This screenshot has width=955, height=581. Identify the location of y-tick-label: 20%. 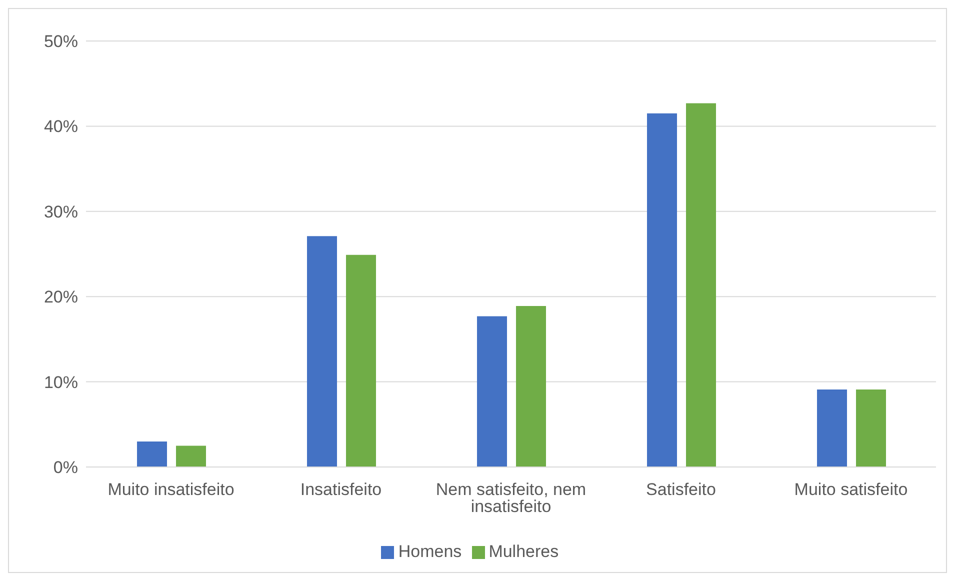
(61, 297).